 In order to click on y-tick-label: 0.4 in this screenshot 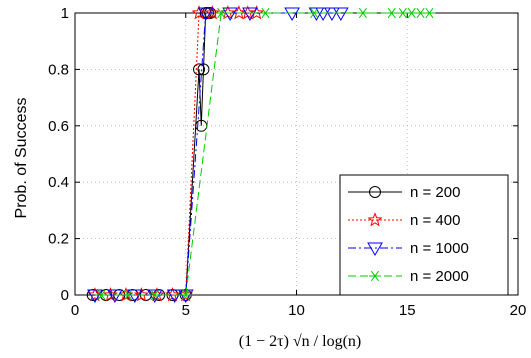, I will do `click(58, 182)`.